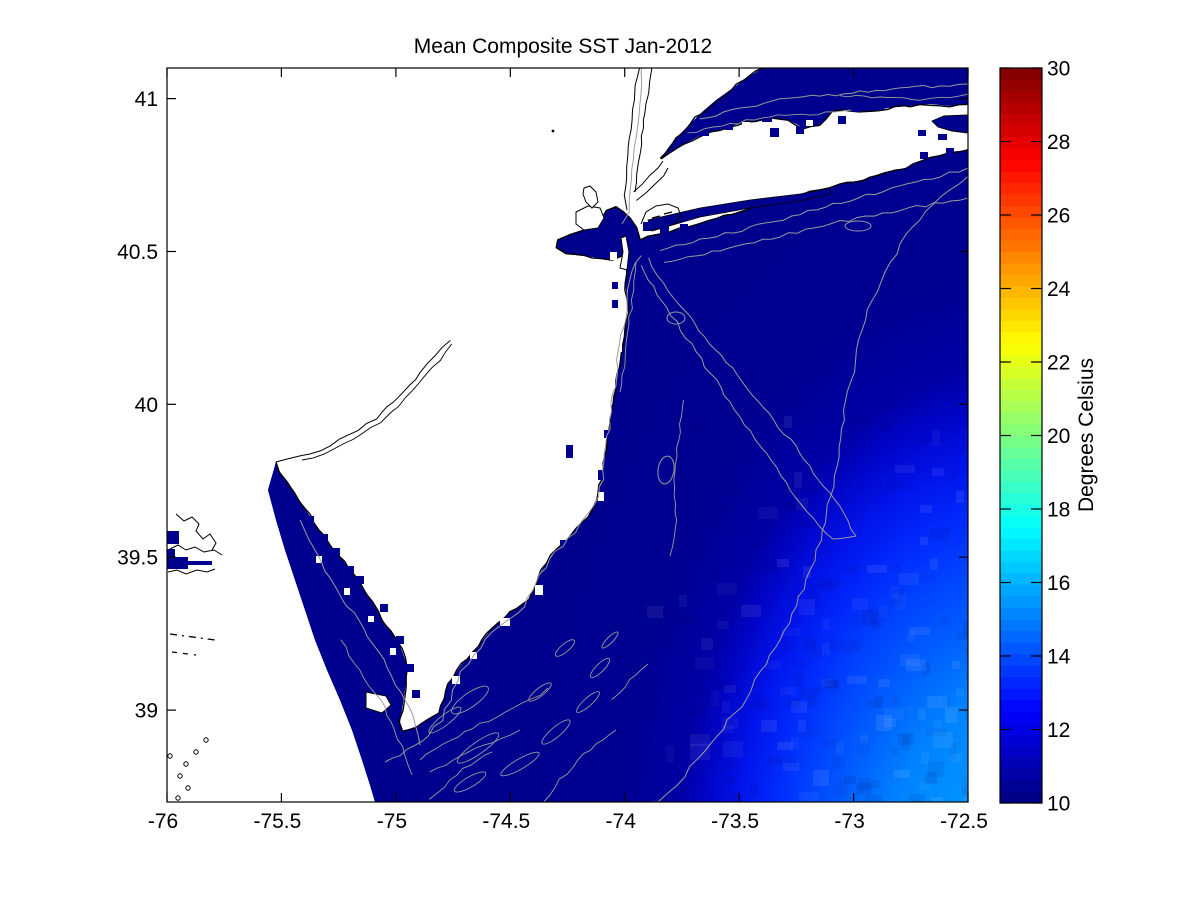 Image resolution: width=1201 pixels, height=906 pixels. I want to click on svg-text: 16, so click(1058, 583).